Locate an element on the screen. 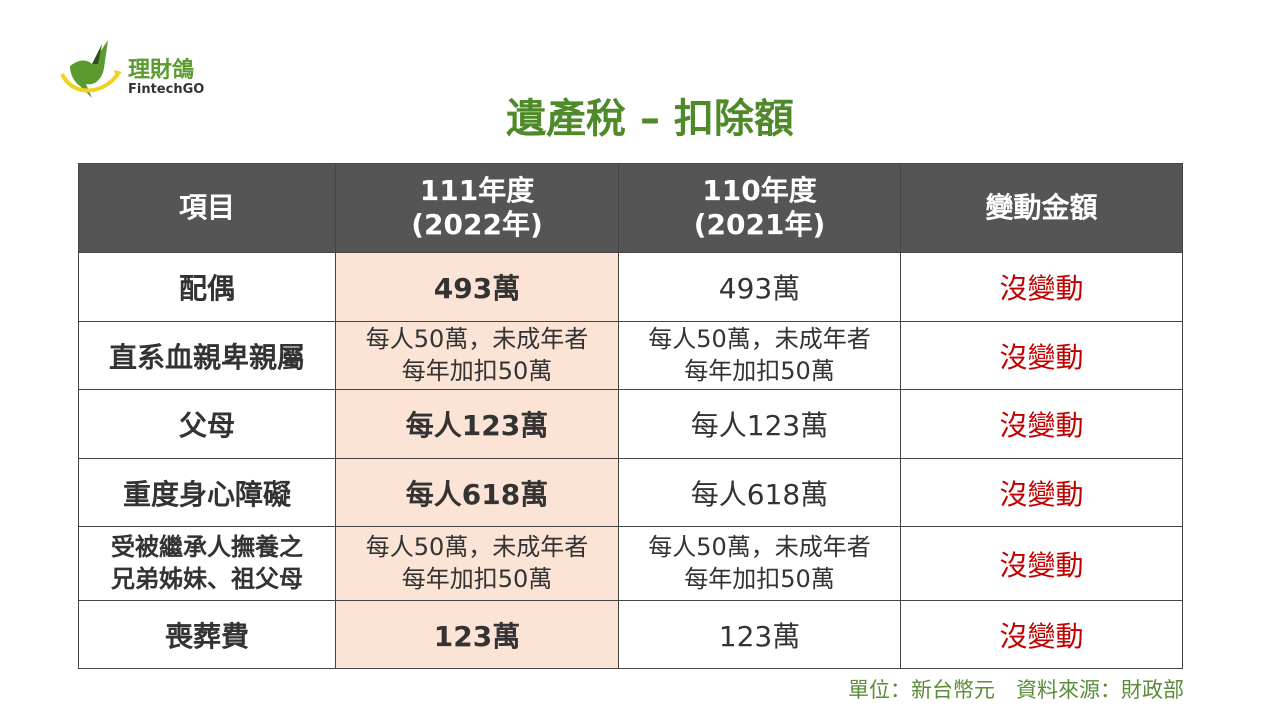 The image size is (1280, 720). table-row: 父母 每人123萬 每人123萬 沒變動 is located at coordinates (630, 424).